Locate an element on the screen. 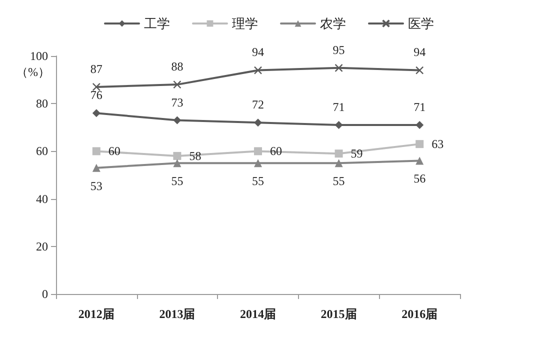 The width and height of the screenshot is (538, 342). data-label: 88 is located at coordinates (177, 66).